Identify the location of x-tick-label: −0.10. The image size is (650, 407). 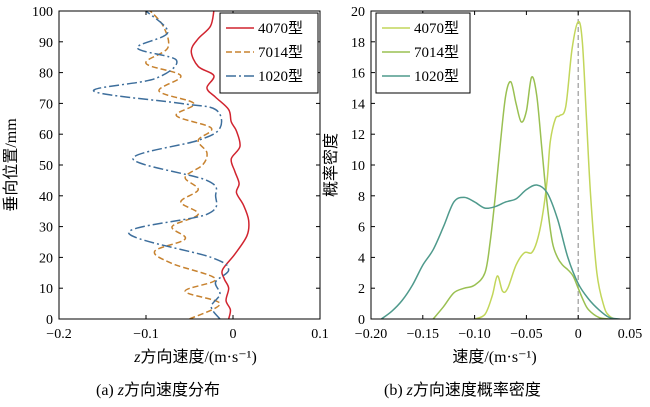
(474, 334).